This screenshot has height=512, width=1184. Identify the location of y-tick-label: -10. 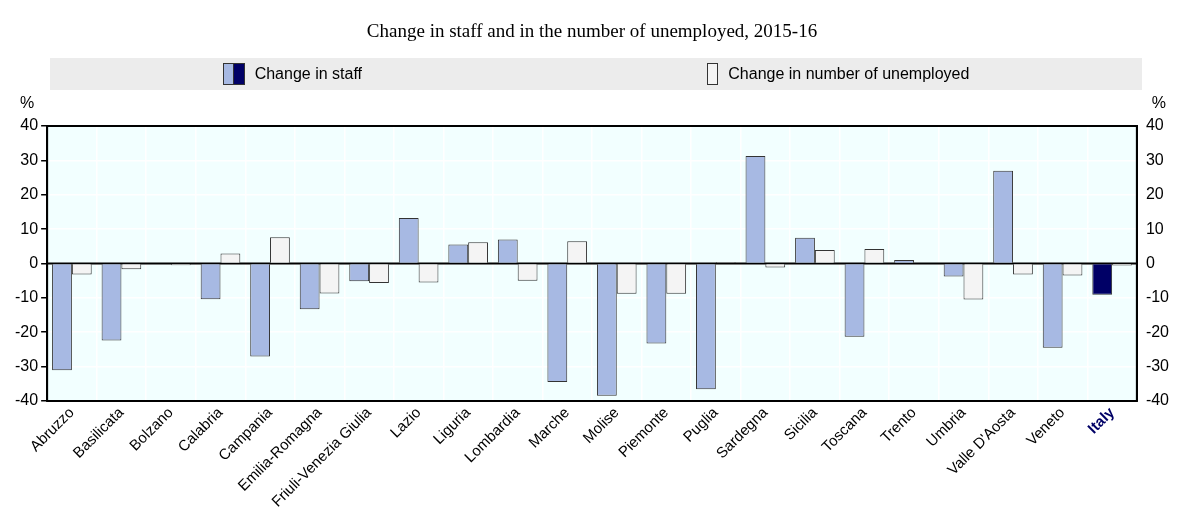
(27, 297).